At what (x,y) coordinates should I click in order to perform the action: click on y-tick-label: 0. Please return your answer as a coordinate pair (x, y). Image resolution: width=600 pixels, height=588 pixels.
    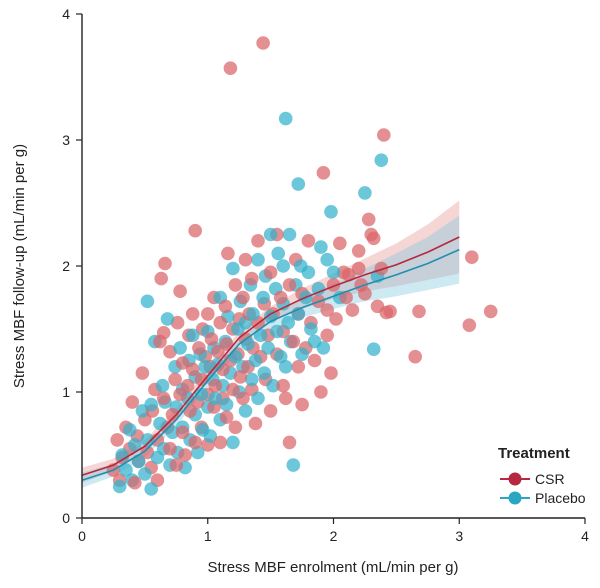
    Looking at the image, I should click on (66, 518).